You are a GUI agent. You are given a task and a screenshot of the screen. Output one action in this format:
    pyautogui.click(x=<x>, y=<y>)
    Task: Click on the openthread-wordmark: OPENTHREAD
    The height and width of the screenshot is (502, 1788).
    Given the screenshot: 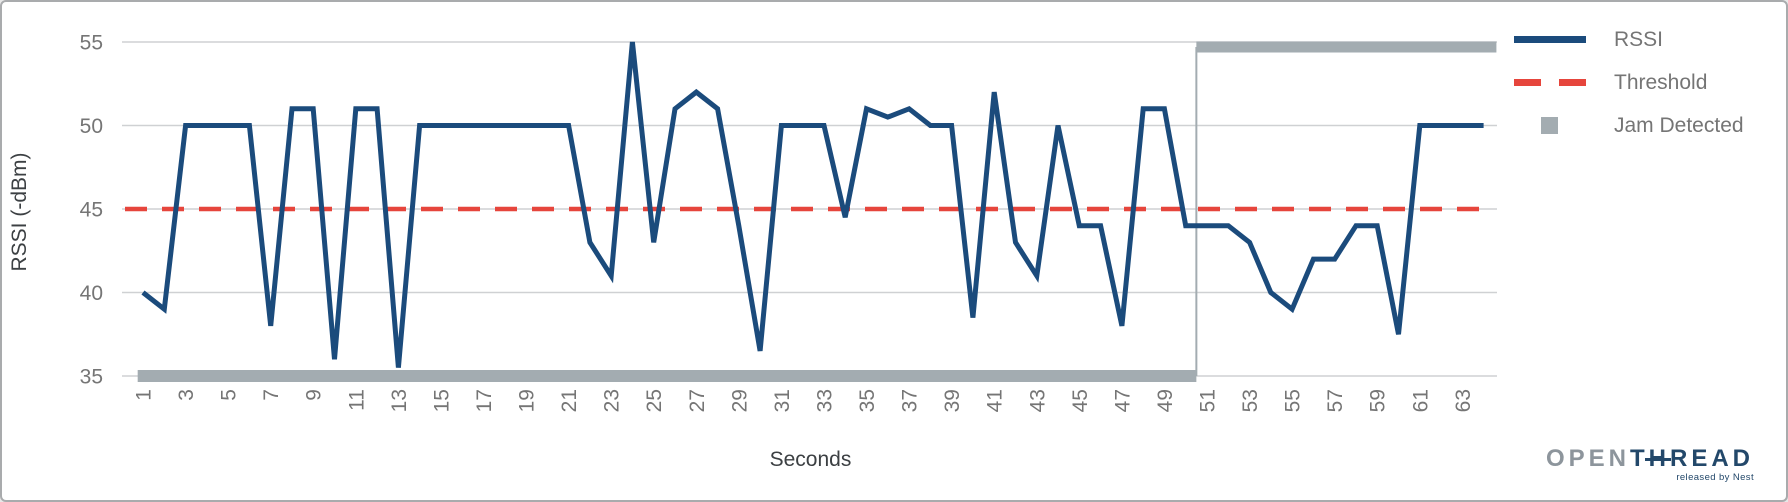 What is the action you would take?
    pyautogui.click(x=1649, y=458)
    